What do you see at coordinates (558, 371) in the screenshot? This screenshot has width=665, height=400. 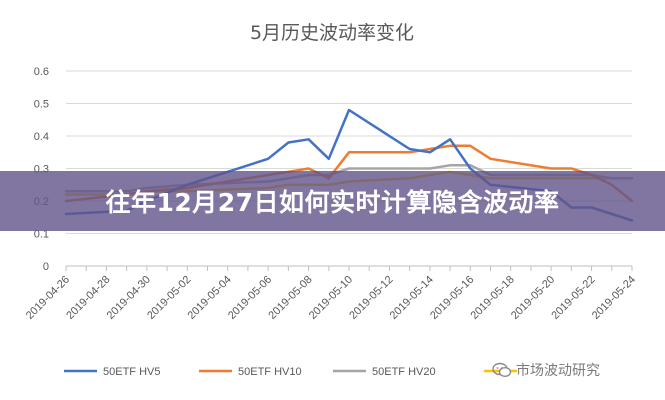 I see `watermark-text: 市场波动研究` at bounding box center [558, 371].